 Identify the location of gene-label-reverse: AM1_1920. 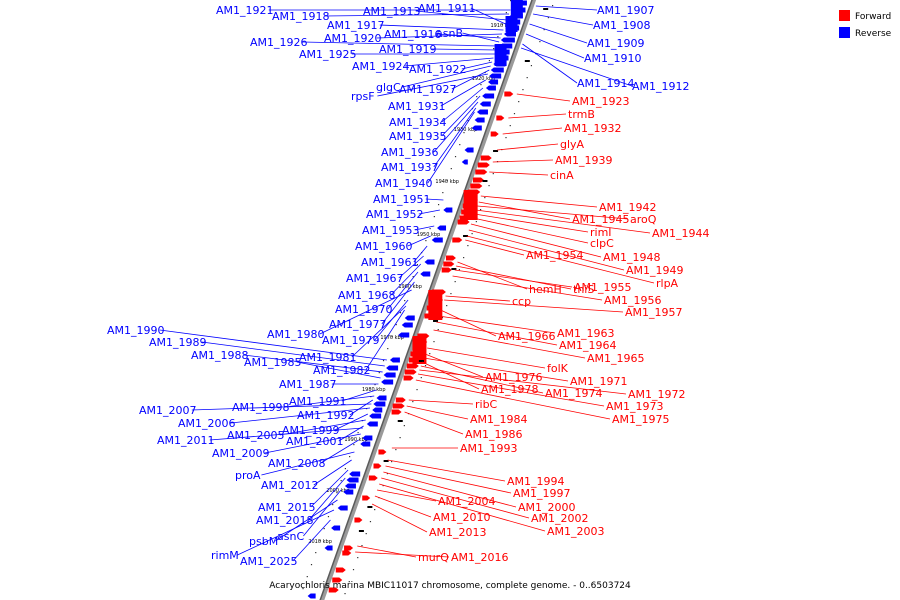
(353, 38).